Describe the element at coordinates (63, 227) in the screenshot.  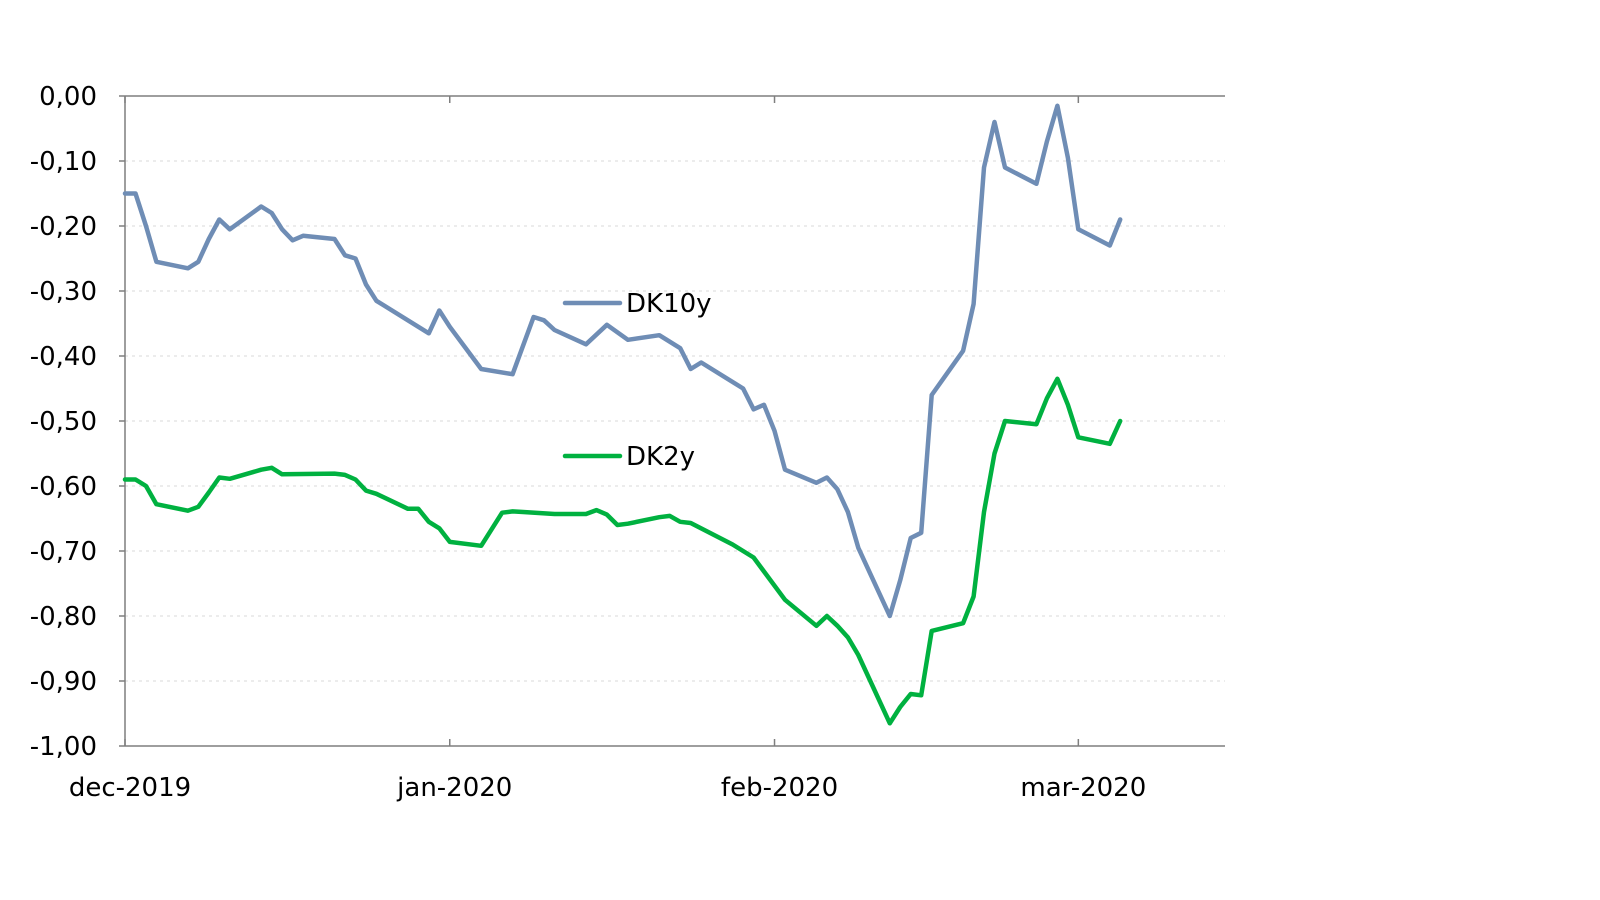
I see `y-tick-label: -0,20` at that location.